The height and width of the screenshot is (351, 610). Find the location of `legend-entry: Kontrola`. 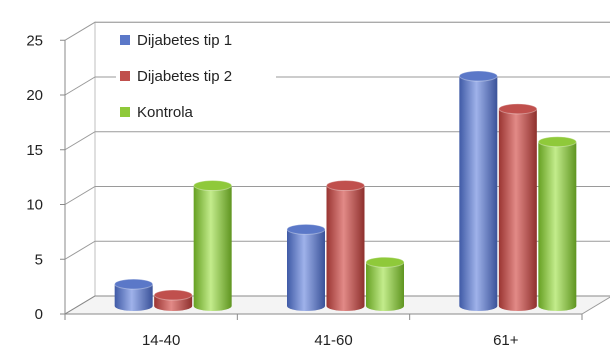

legend-entry: Kontrola is located at coordinates (196, 112).